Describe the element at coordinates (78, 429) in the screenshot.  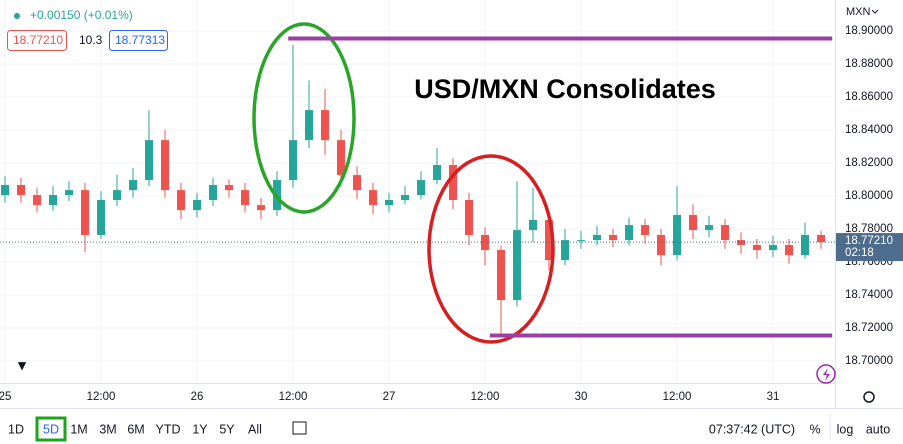
I see `range-button: 1M` at that location.